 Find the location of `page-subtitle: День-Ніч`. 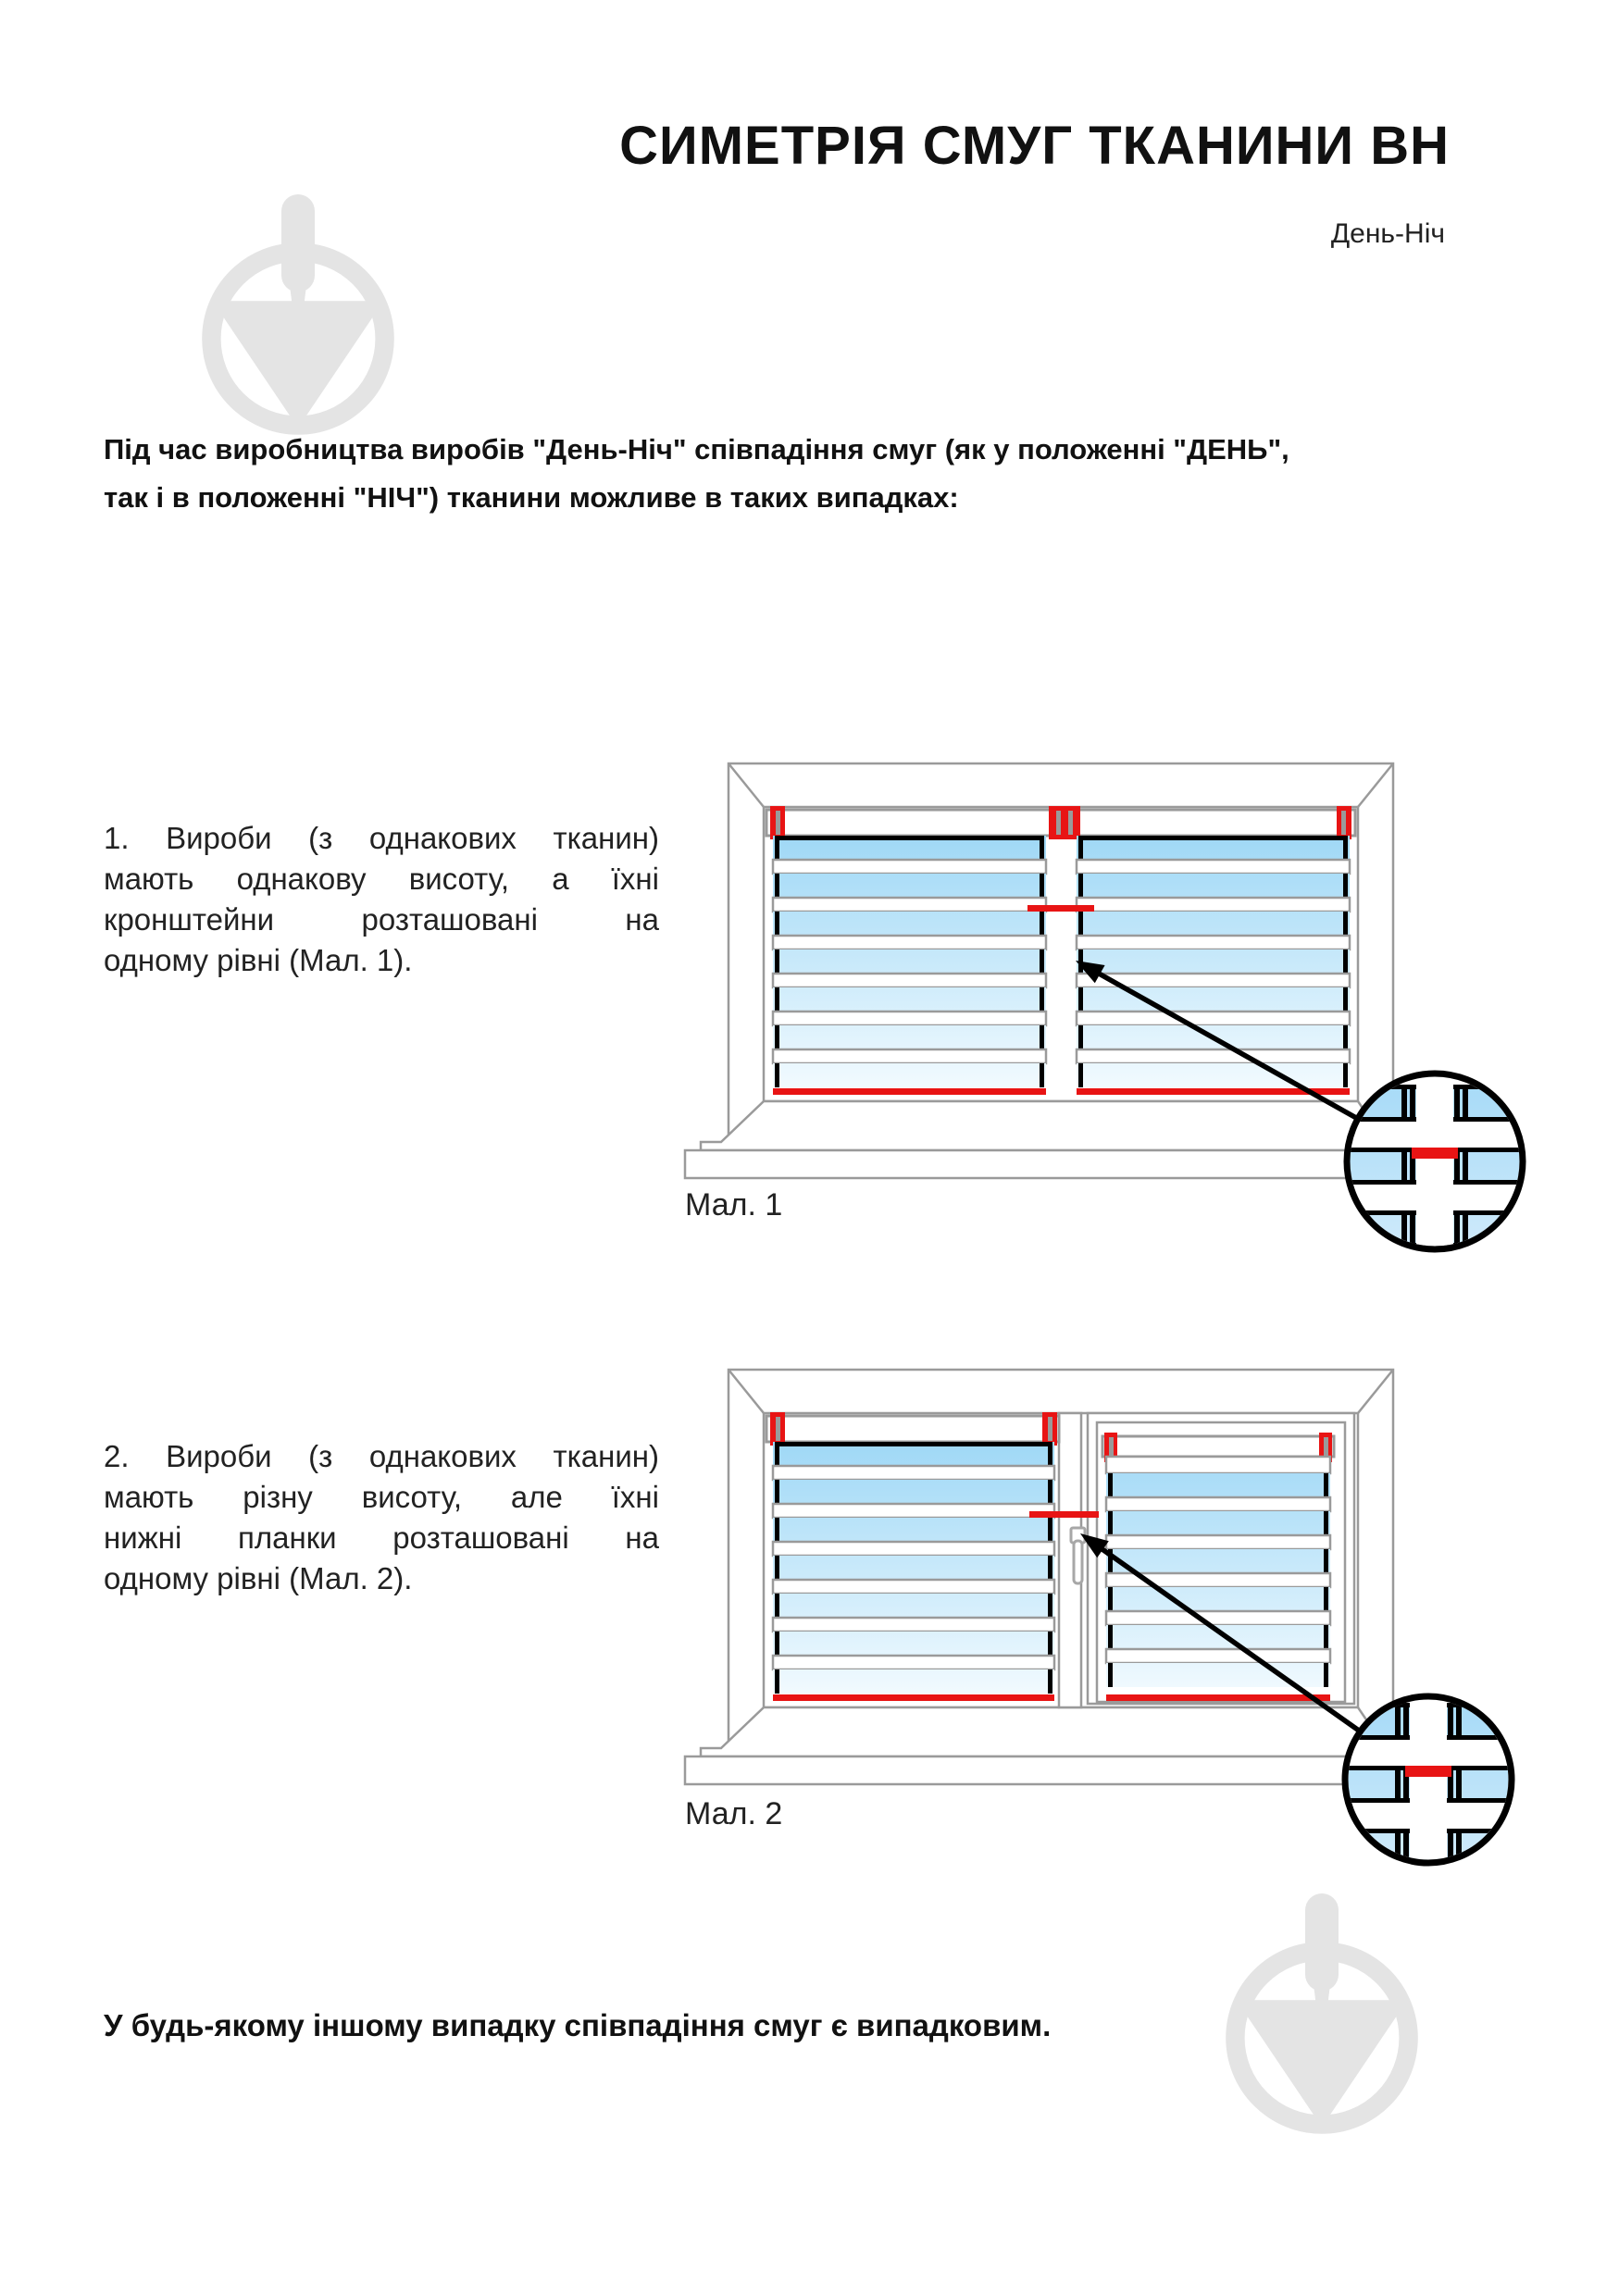

page-subtitle: День-Ніч is located at coordinates (1388, 234).